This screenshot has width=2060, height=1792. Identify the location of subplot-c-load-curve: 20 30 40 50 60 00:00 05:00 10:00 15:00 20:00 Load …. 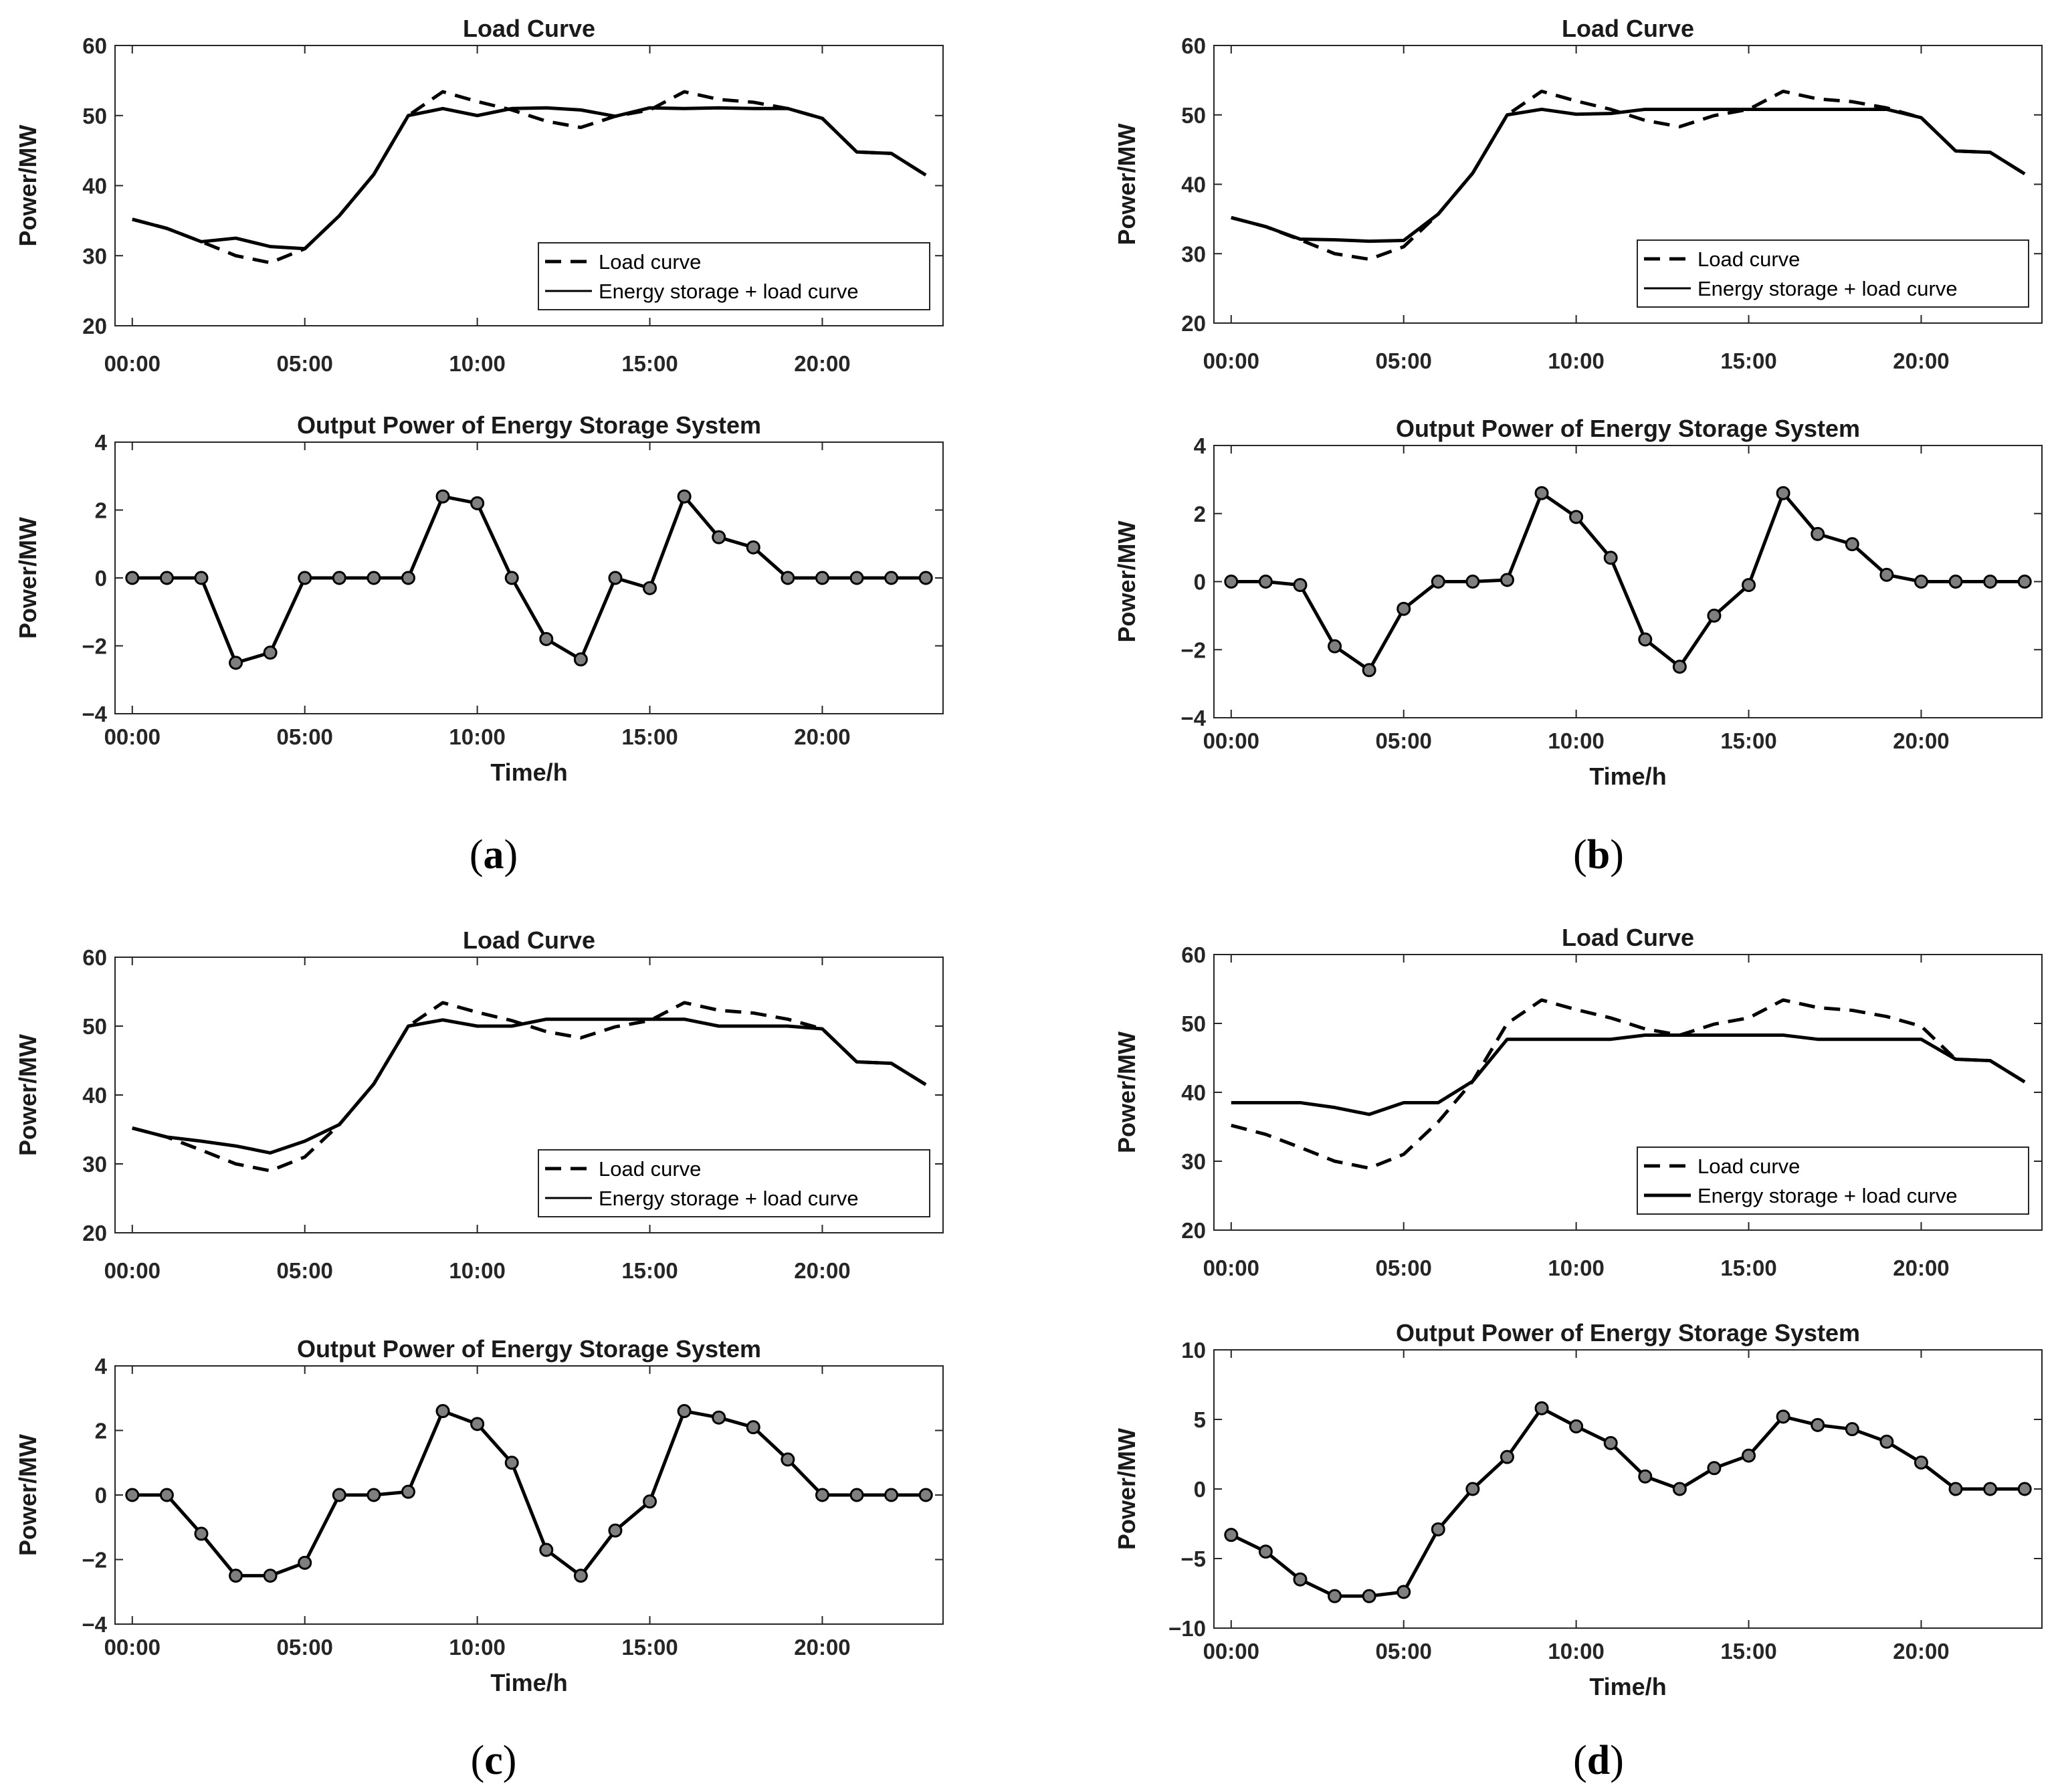
(479, 1104).